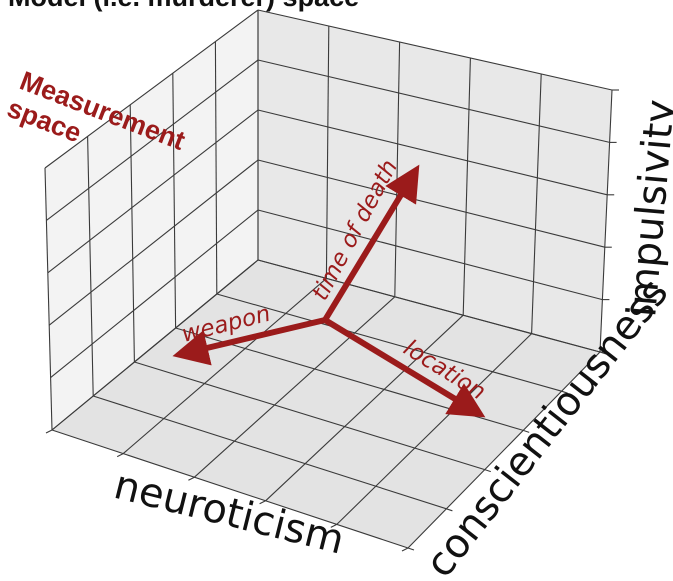 This screenshot has width=673, height=581. I want to click on arrow-location, so click(404, 367).